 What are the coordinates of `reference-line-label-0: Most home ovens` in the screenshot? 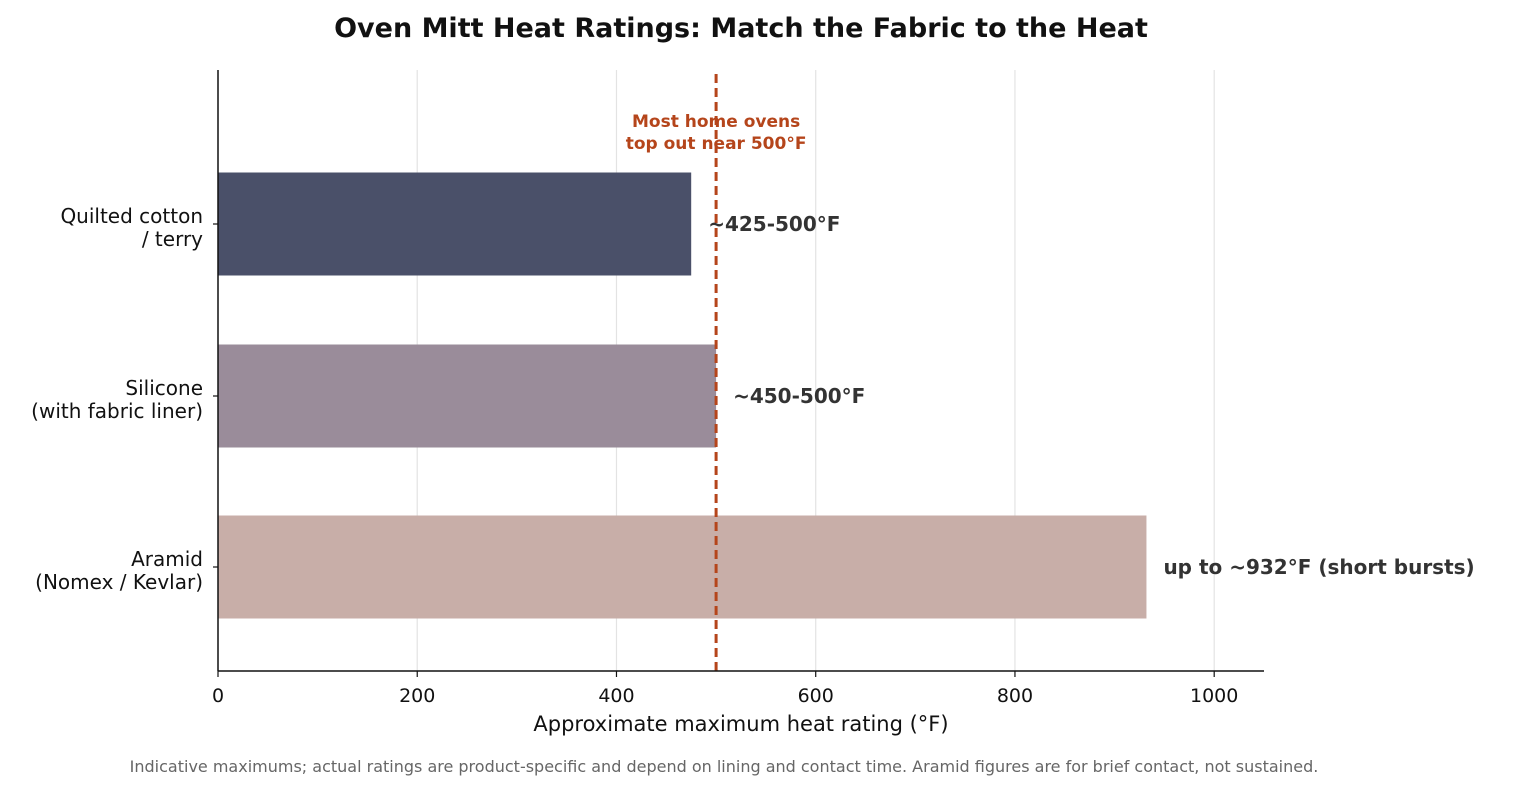 It's located at (716, 122).